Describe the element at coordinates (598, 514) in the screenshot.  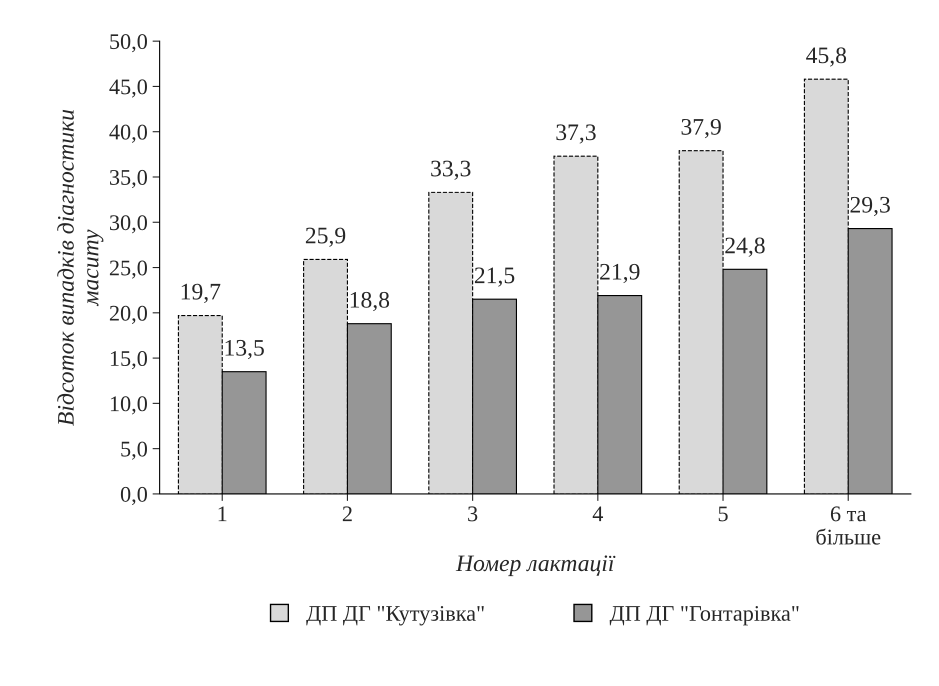
I see `x-tick-label: 4` at that location.